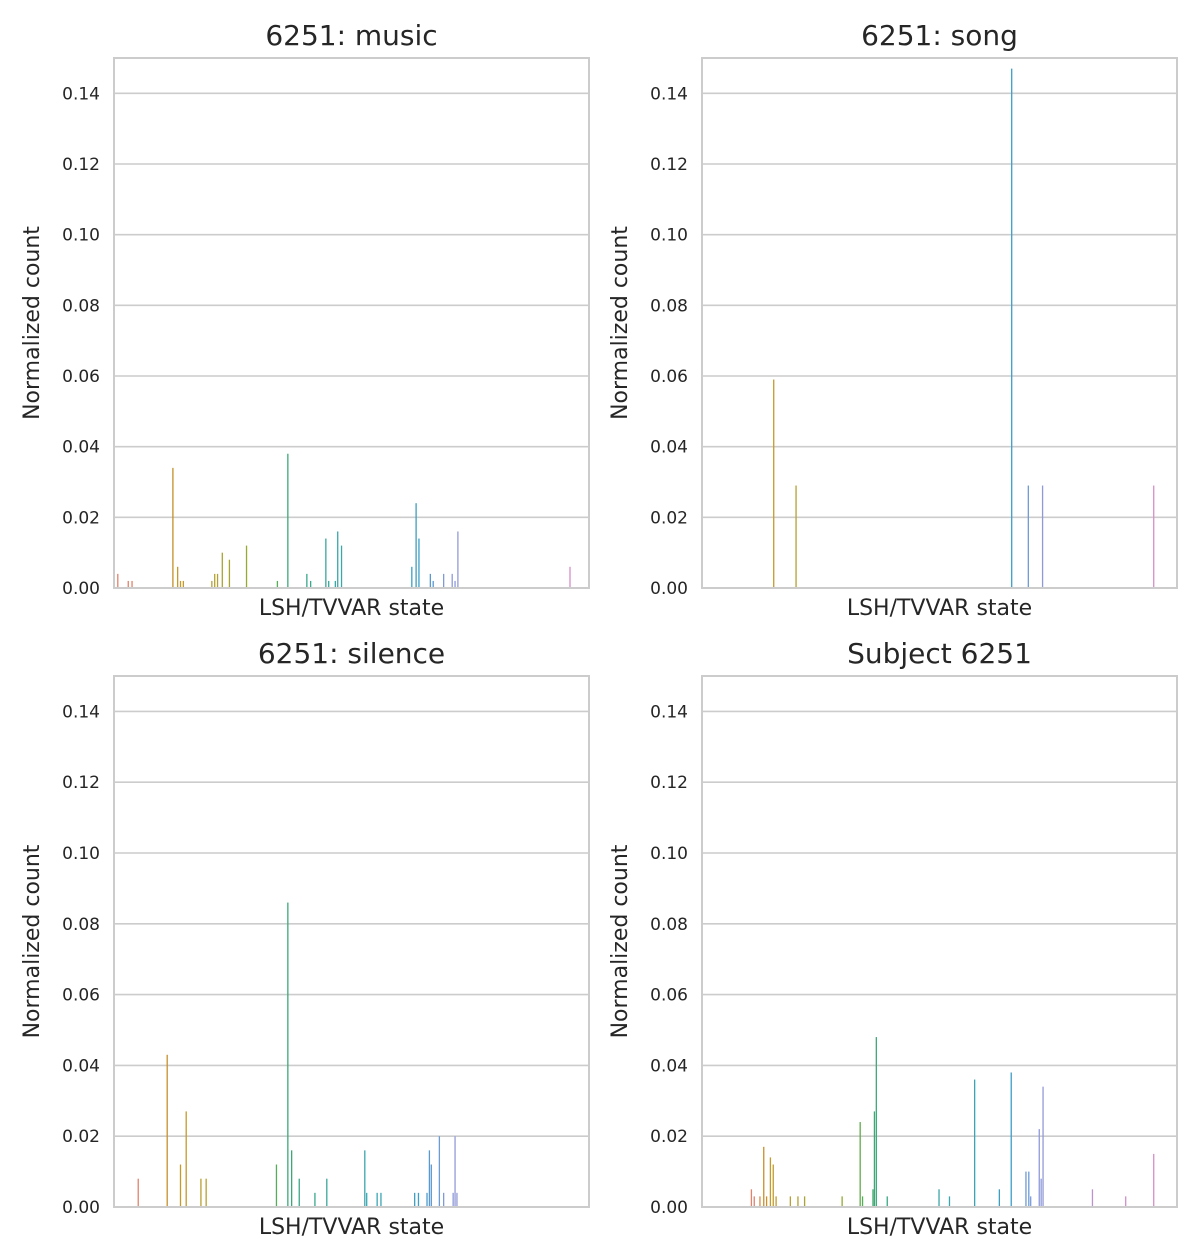 This screenshot has width=1200, height=1260. Describe the element at coordinates (351, 653) in the screenshot. I see `chart-title: 6251: silence` at that location.